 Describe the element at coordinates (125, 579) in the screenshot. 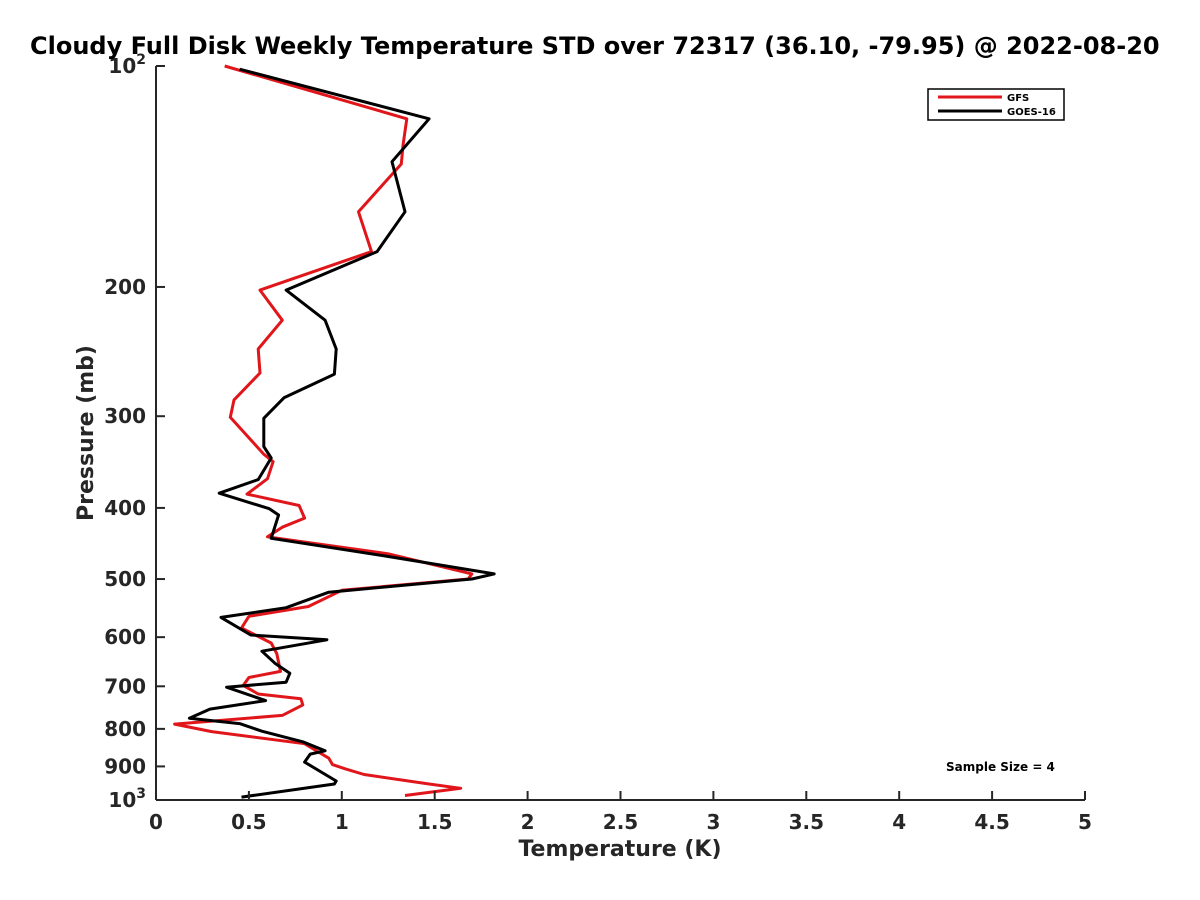

I see `y-tick-label: 500` at that location.